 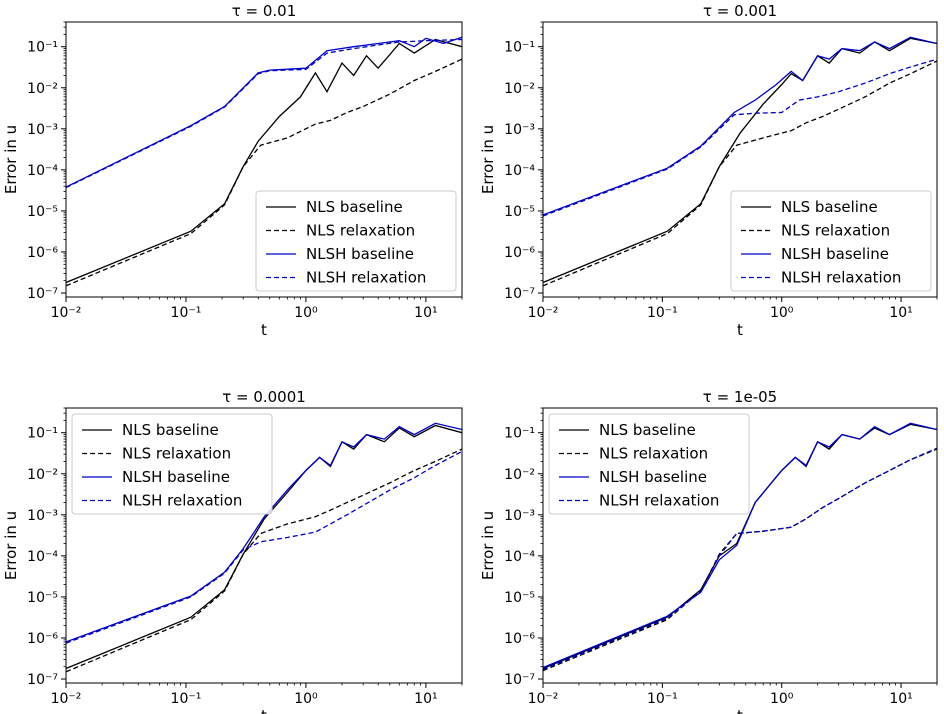 What do you see at coordinates (264, 397) in the screenshot?
I see `chart-title: τ = 0.0001` at bounding box center [264, 397].